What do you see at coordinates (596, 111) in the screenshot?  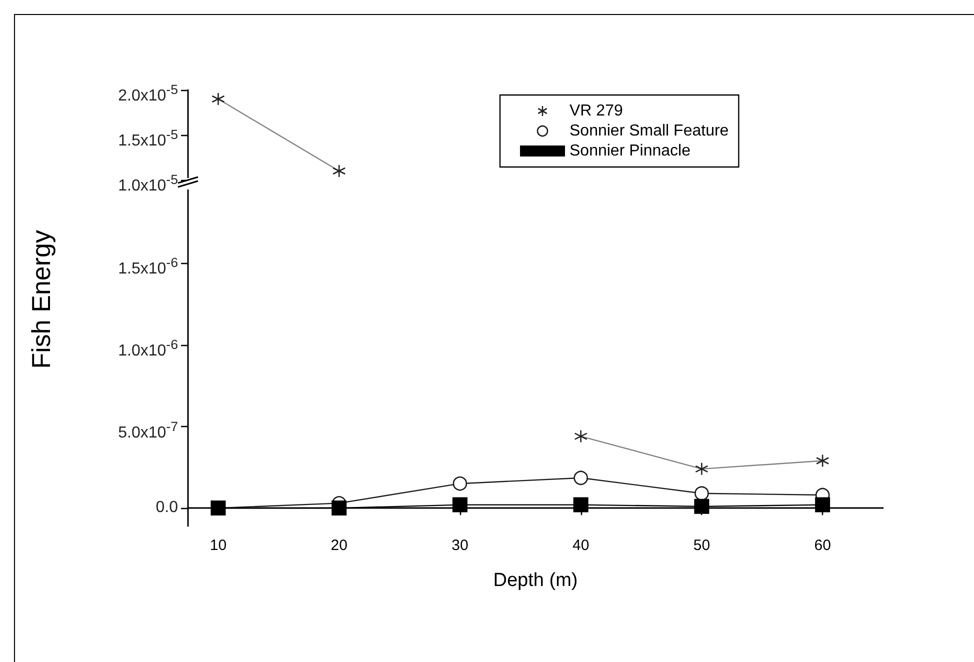 I see `legend-label: VR 279` at bounding box center [596, 111].